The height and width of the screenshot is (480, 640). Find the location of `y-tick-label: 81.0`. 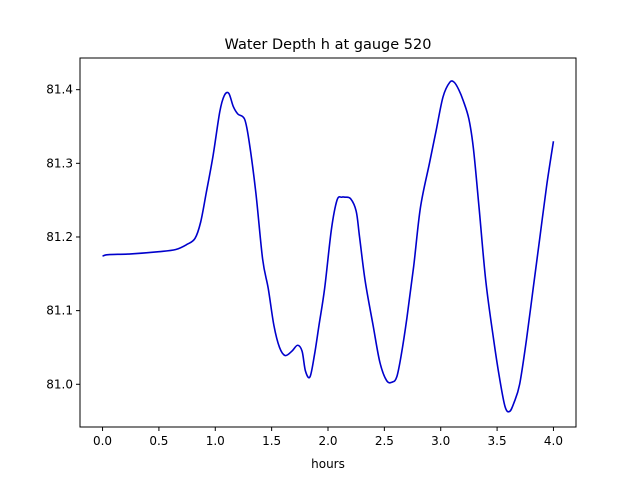

y-tick-label: 81.0 is located at coordinates (59, 384).